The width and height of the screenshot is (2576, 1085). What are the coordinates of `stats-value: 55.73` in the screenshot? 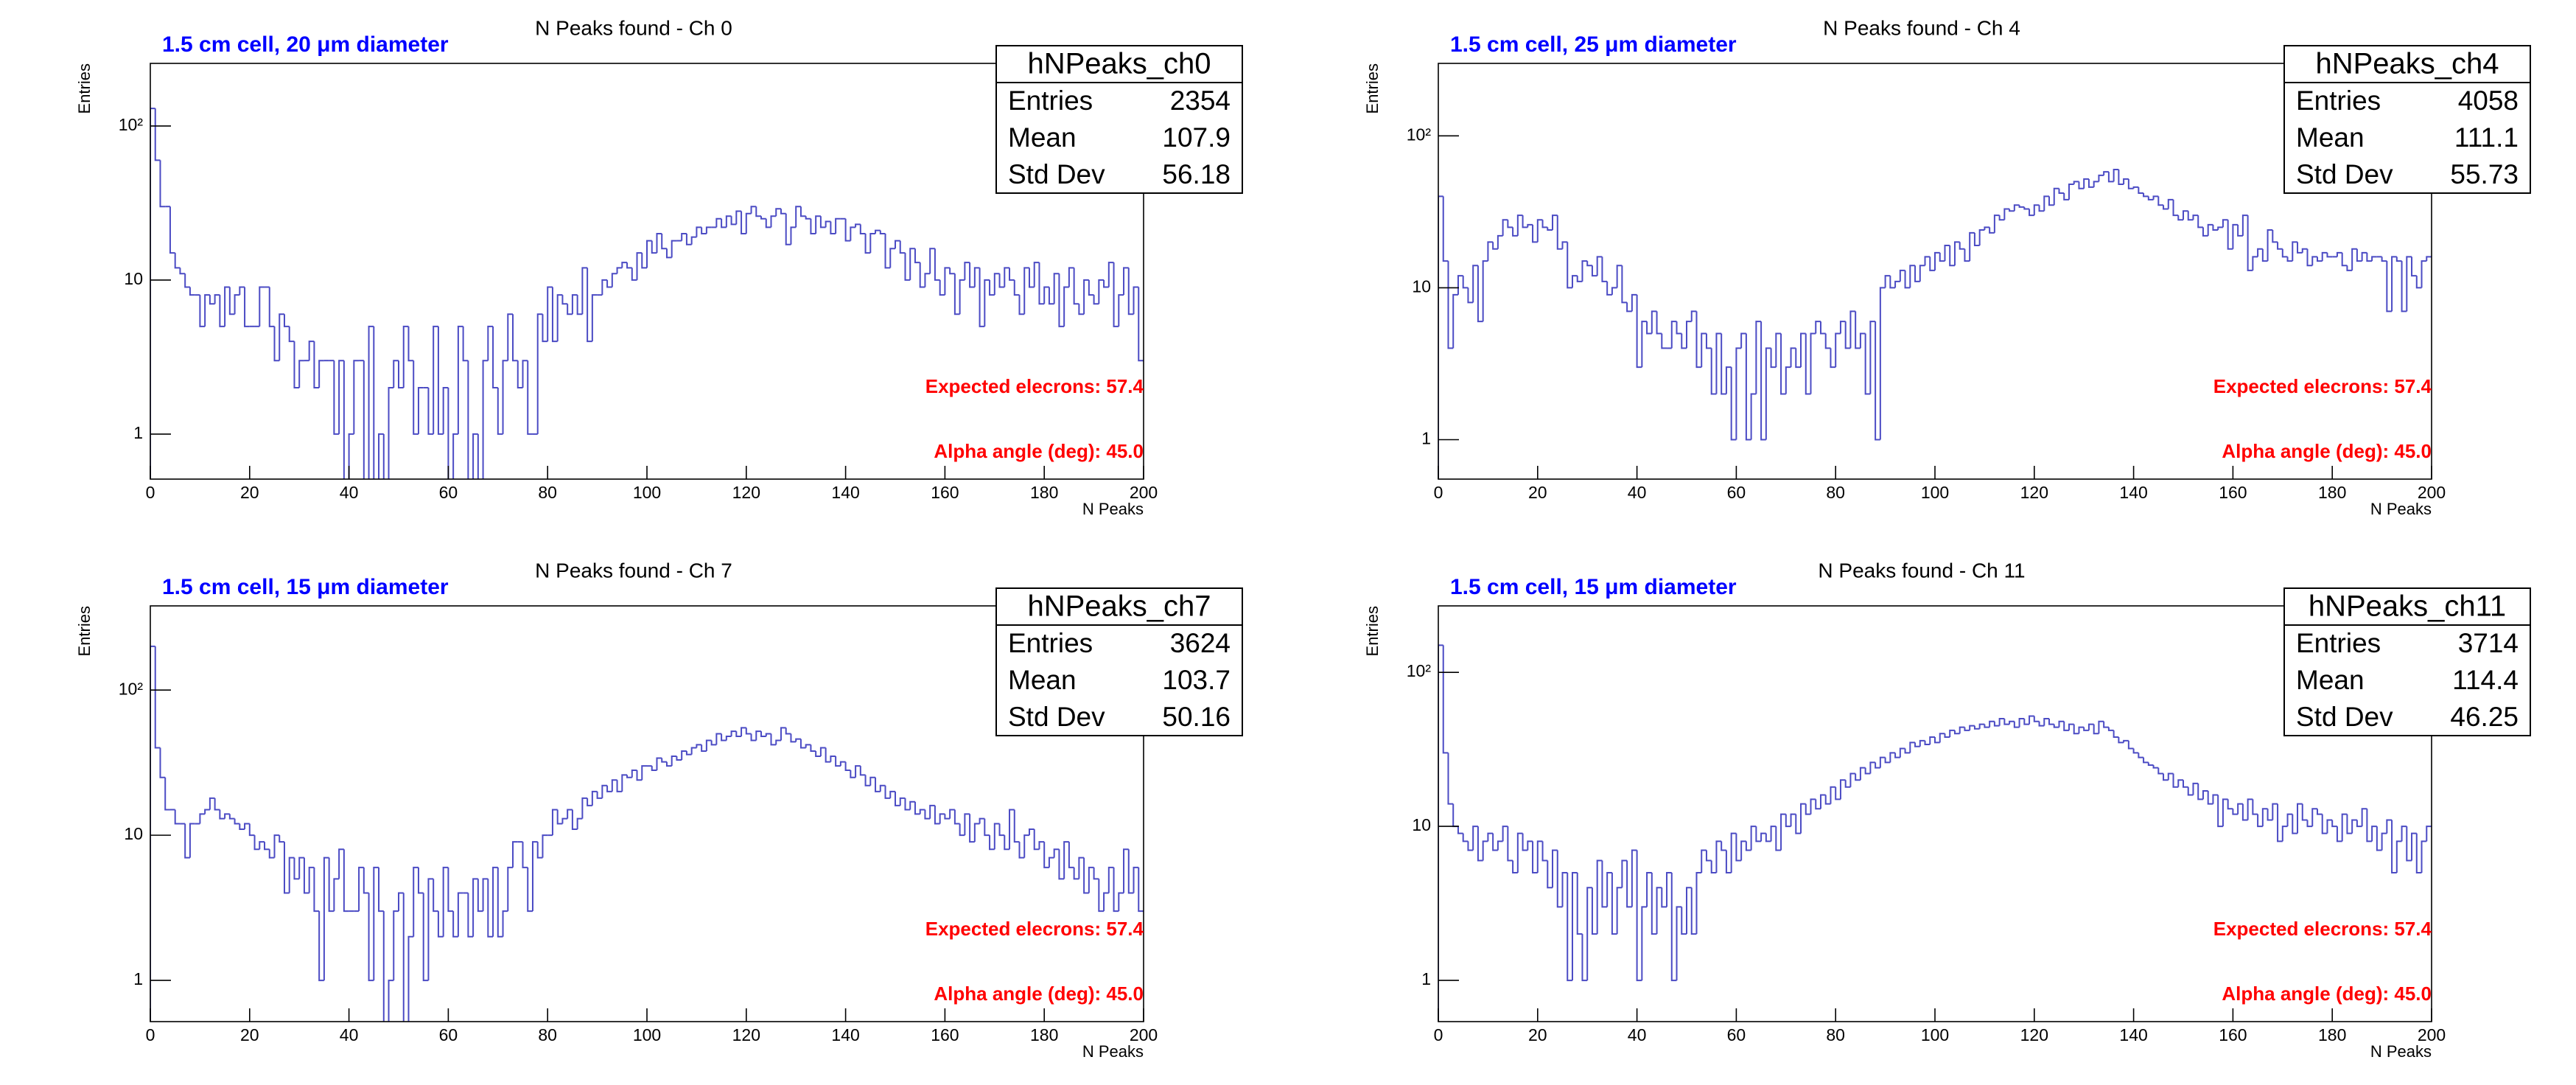 It's located at (2484, 174).